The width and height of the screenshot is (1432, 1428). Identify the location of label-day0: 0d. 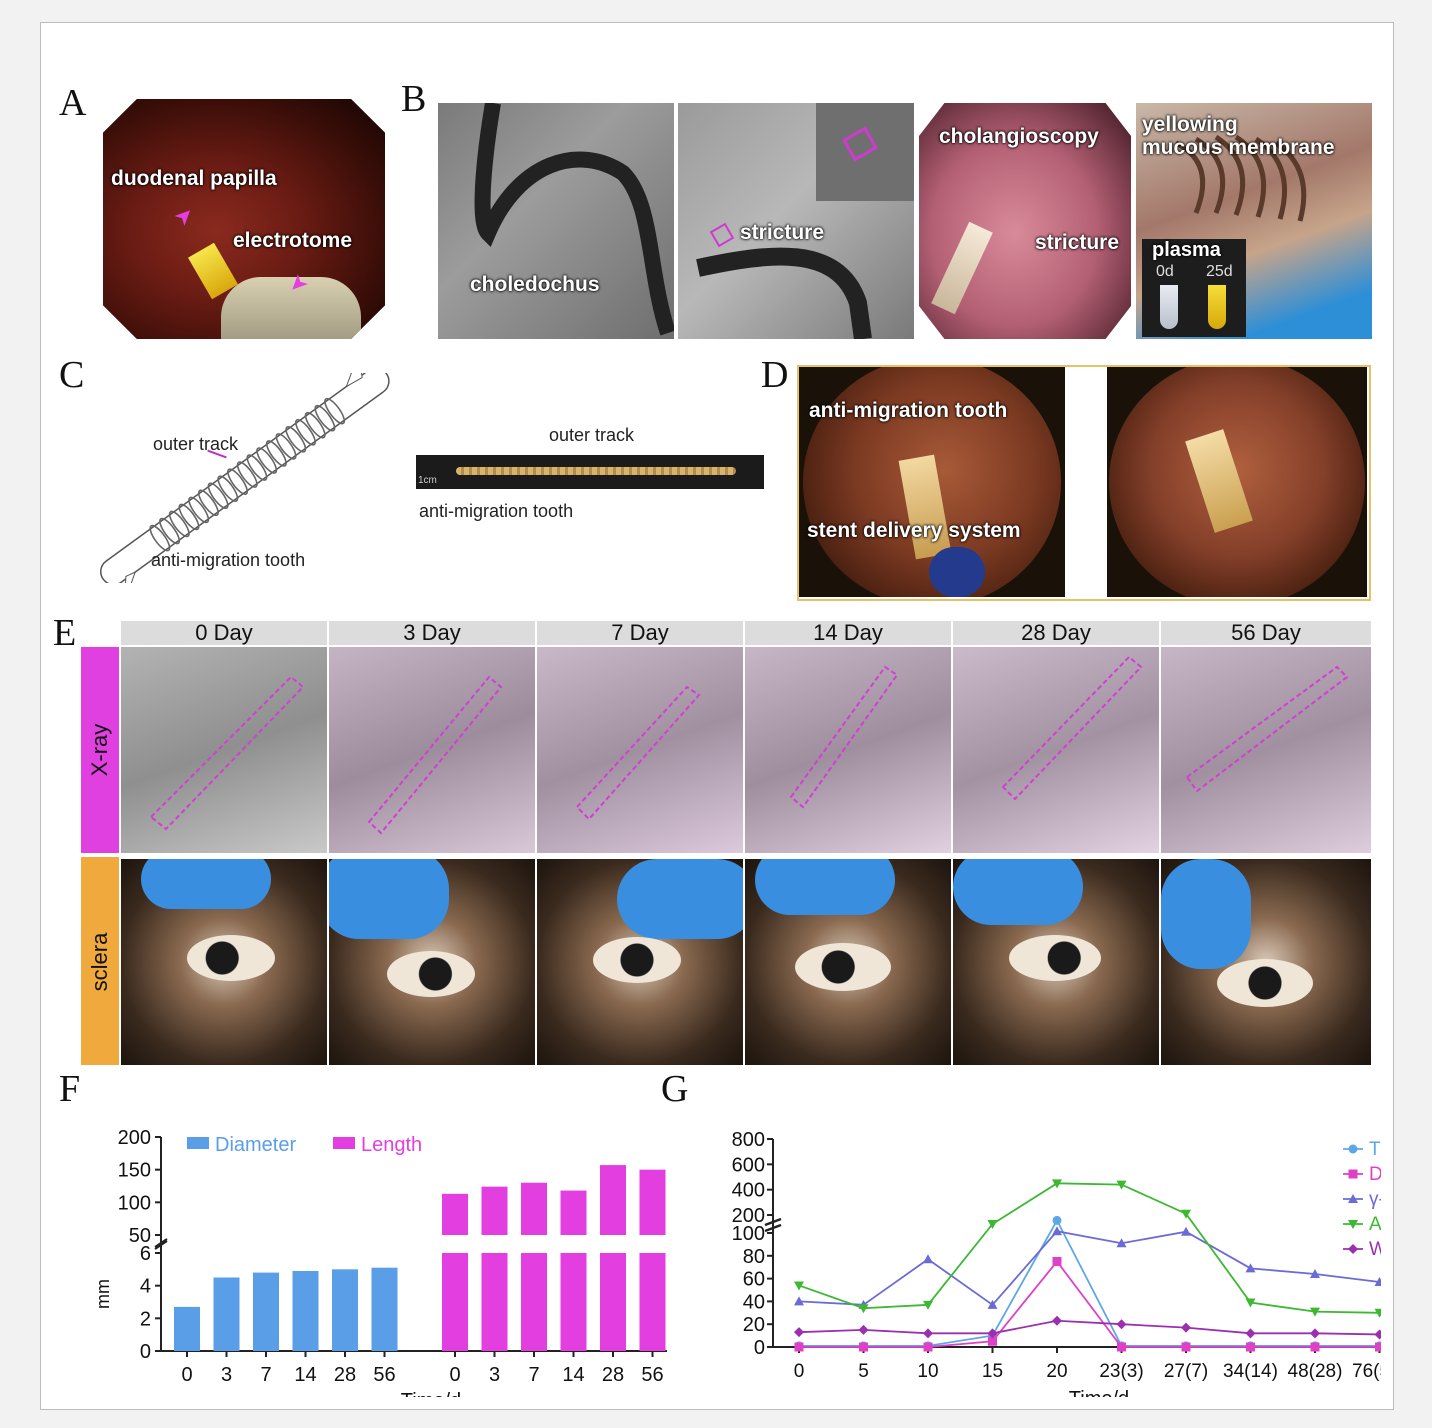
(1165, 271).